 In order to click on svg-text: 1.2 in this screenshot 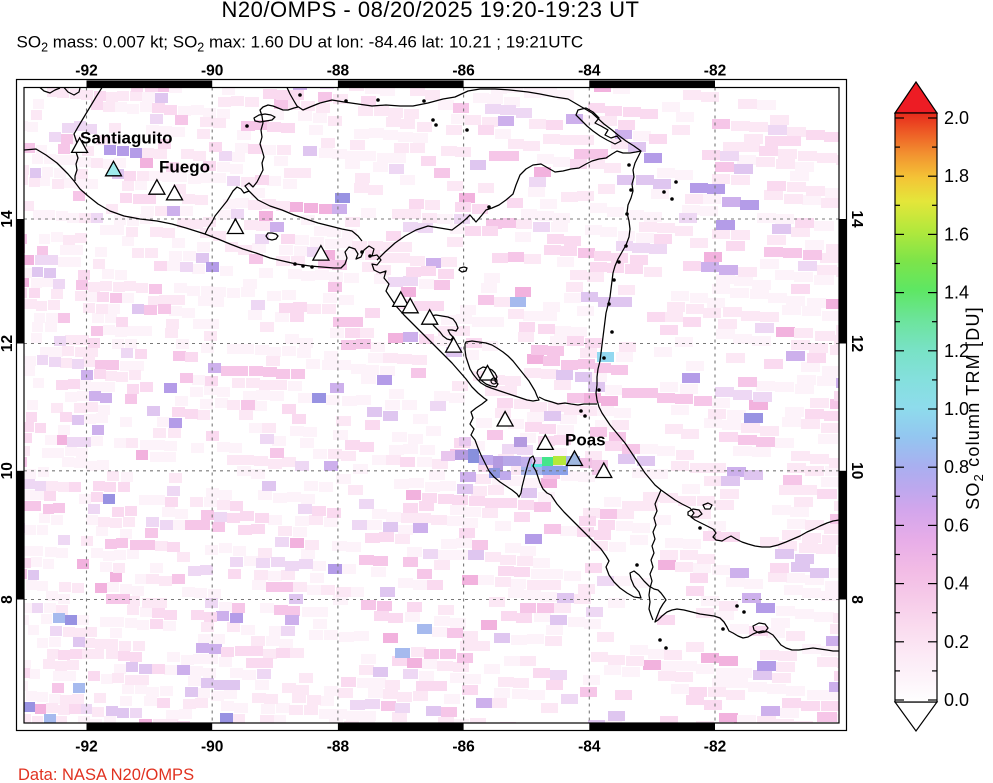, I will do `click(956, 351)`.